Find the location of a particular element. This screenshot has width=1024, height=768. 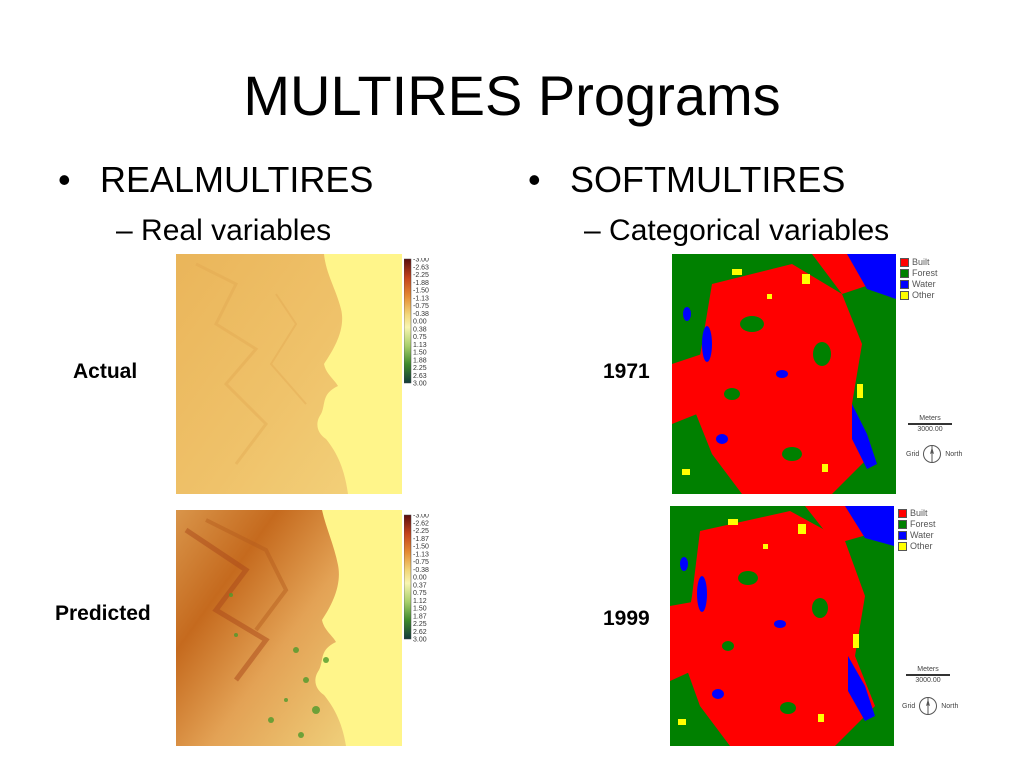

scale-bar-1971: Meters 3000.00 is located at coordinates (930, 424).